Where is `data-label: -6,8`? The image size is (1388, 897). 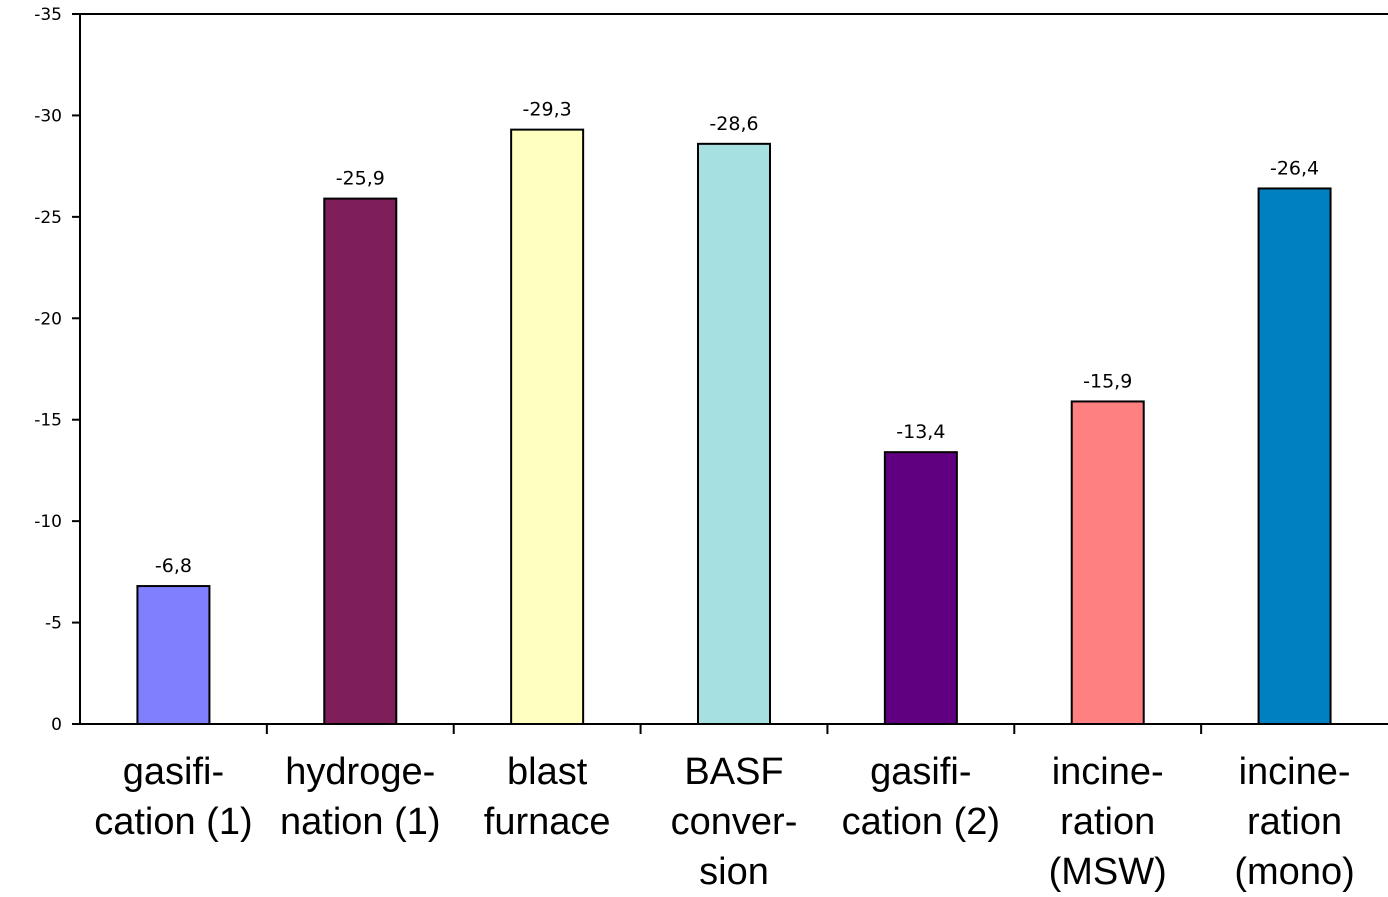 data-label: -6,8 is located at coordinates (173, 566).